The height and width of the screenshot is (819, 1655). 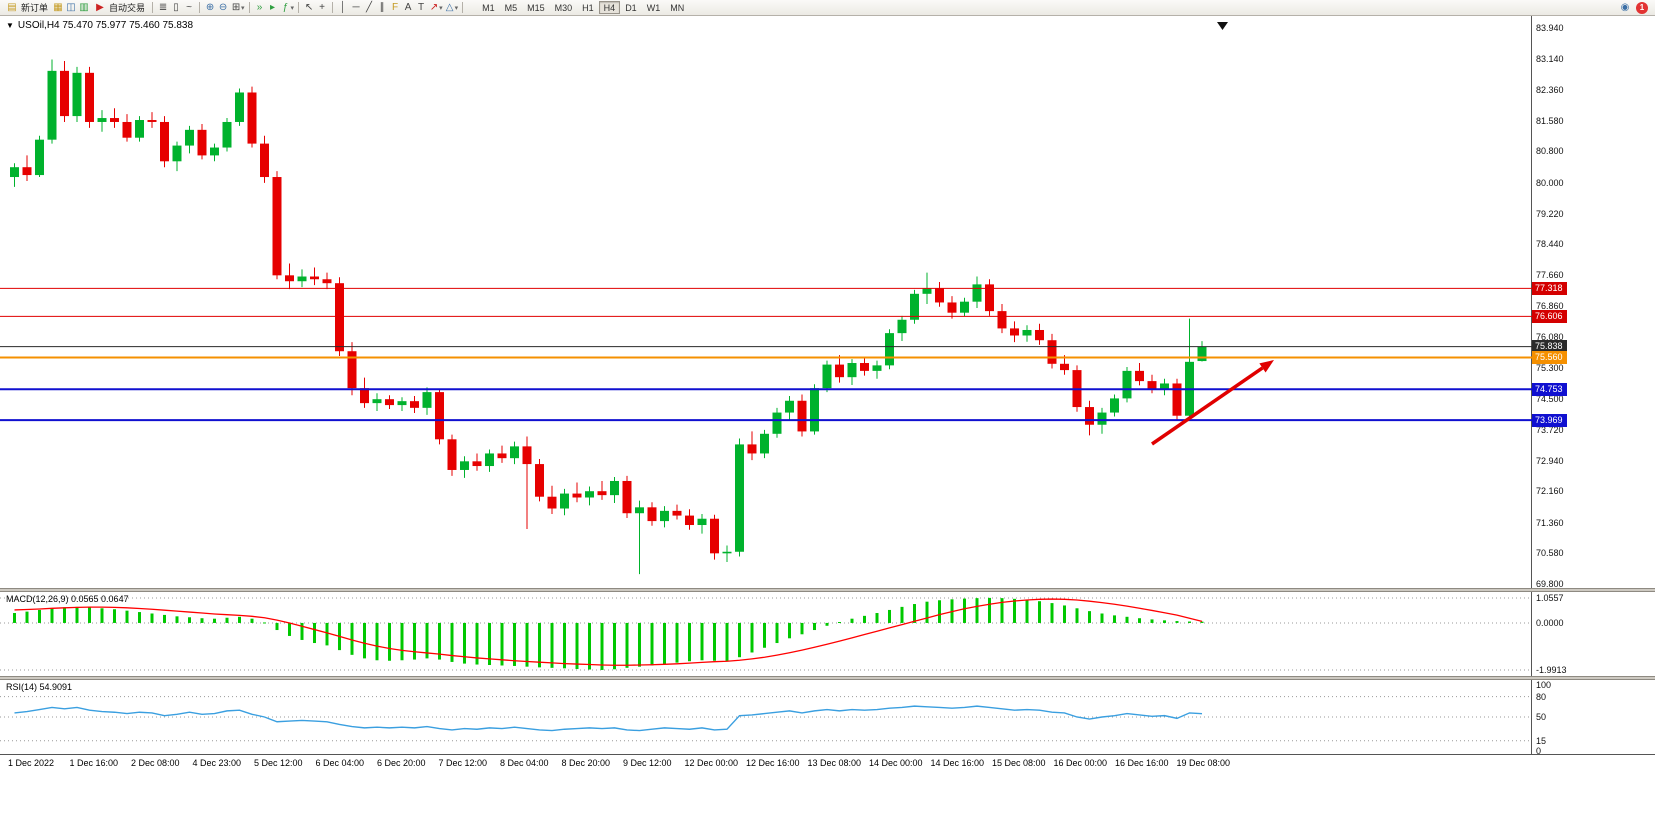 I want to click on line-chart-icon: ~, so click(x=189, y=7).